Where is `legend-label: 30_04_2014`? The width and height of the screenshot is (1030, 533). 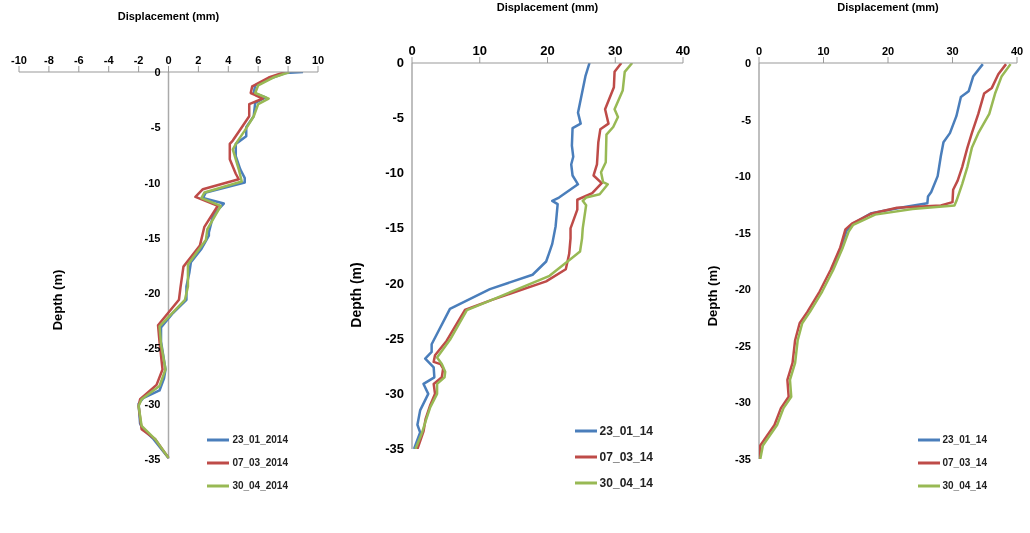 legend-label: 30_04_2014 is located at coordinates (260, 485).